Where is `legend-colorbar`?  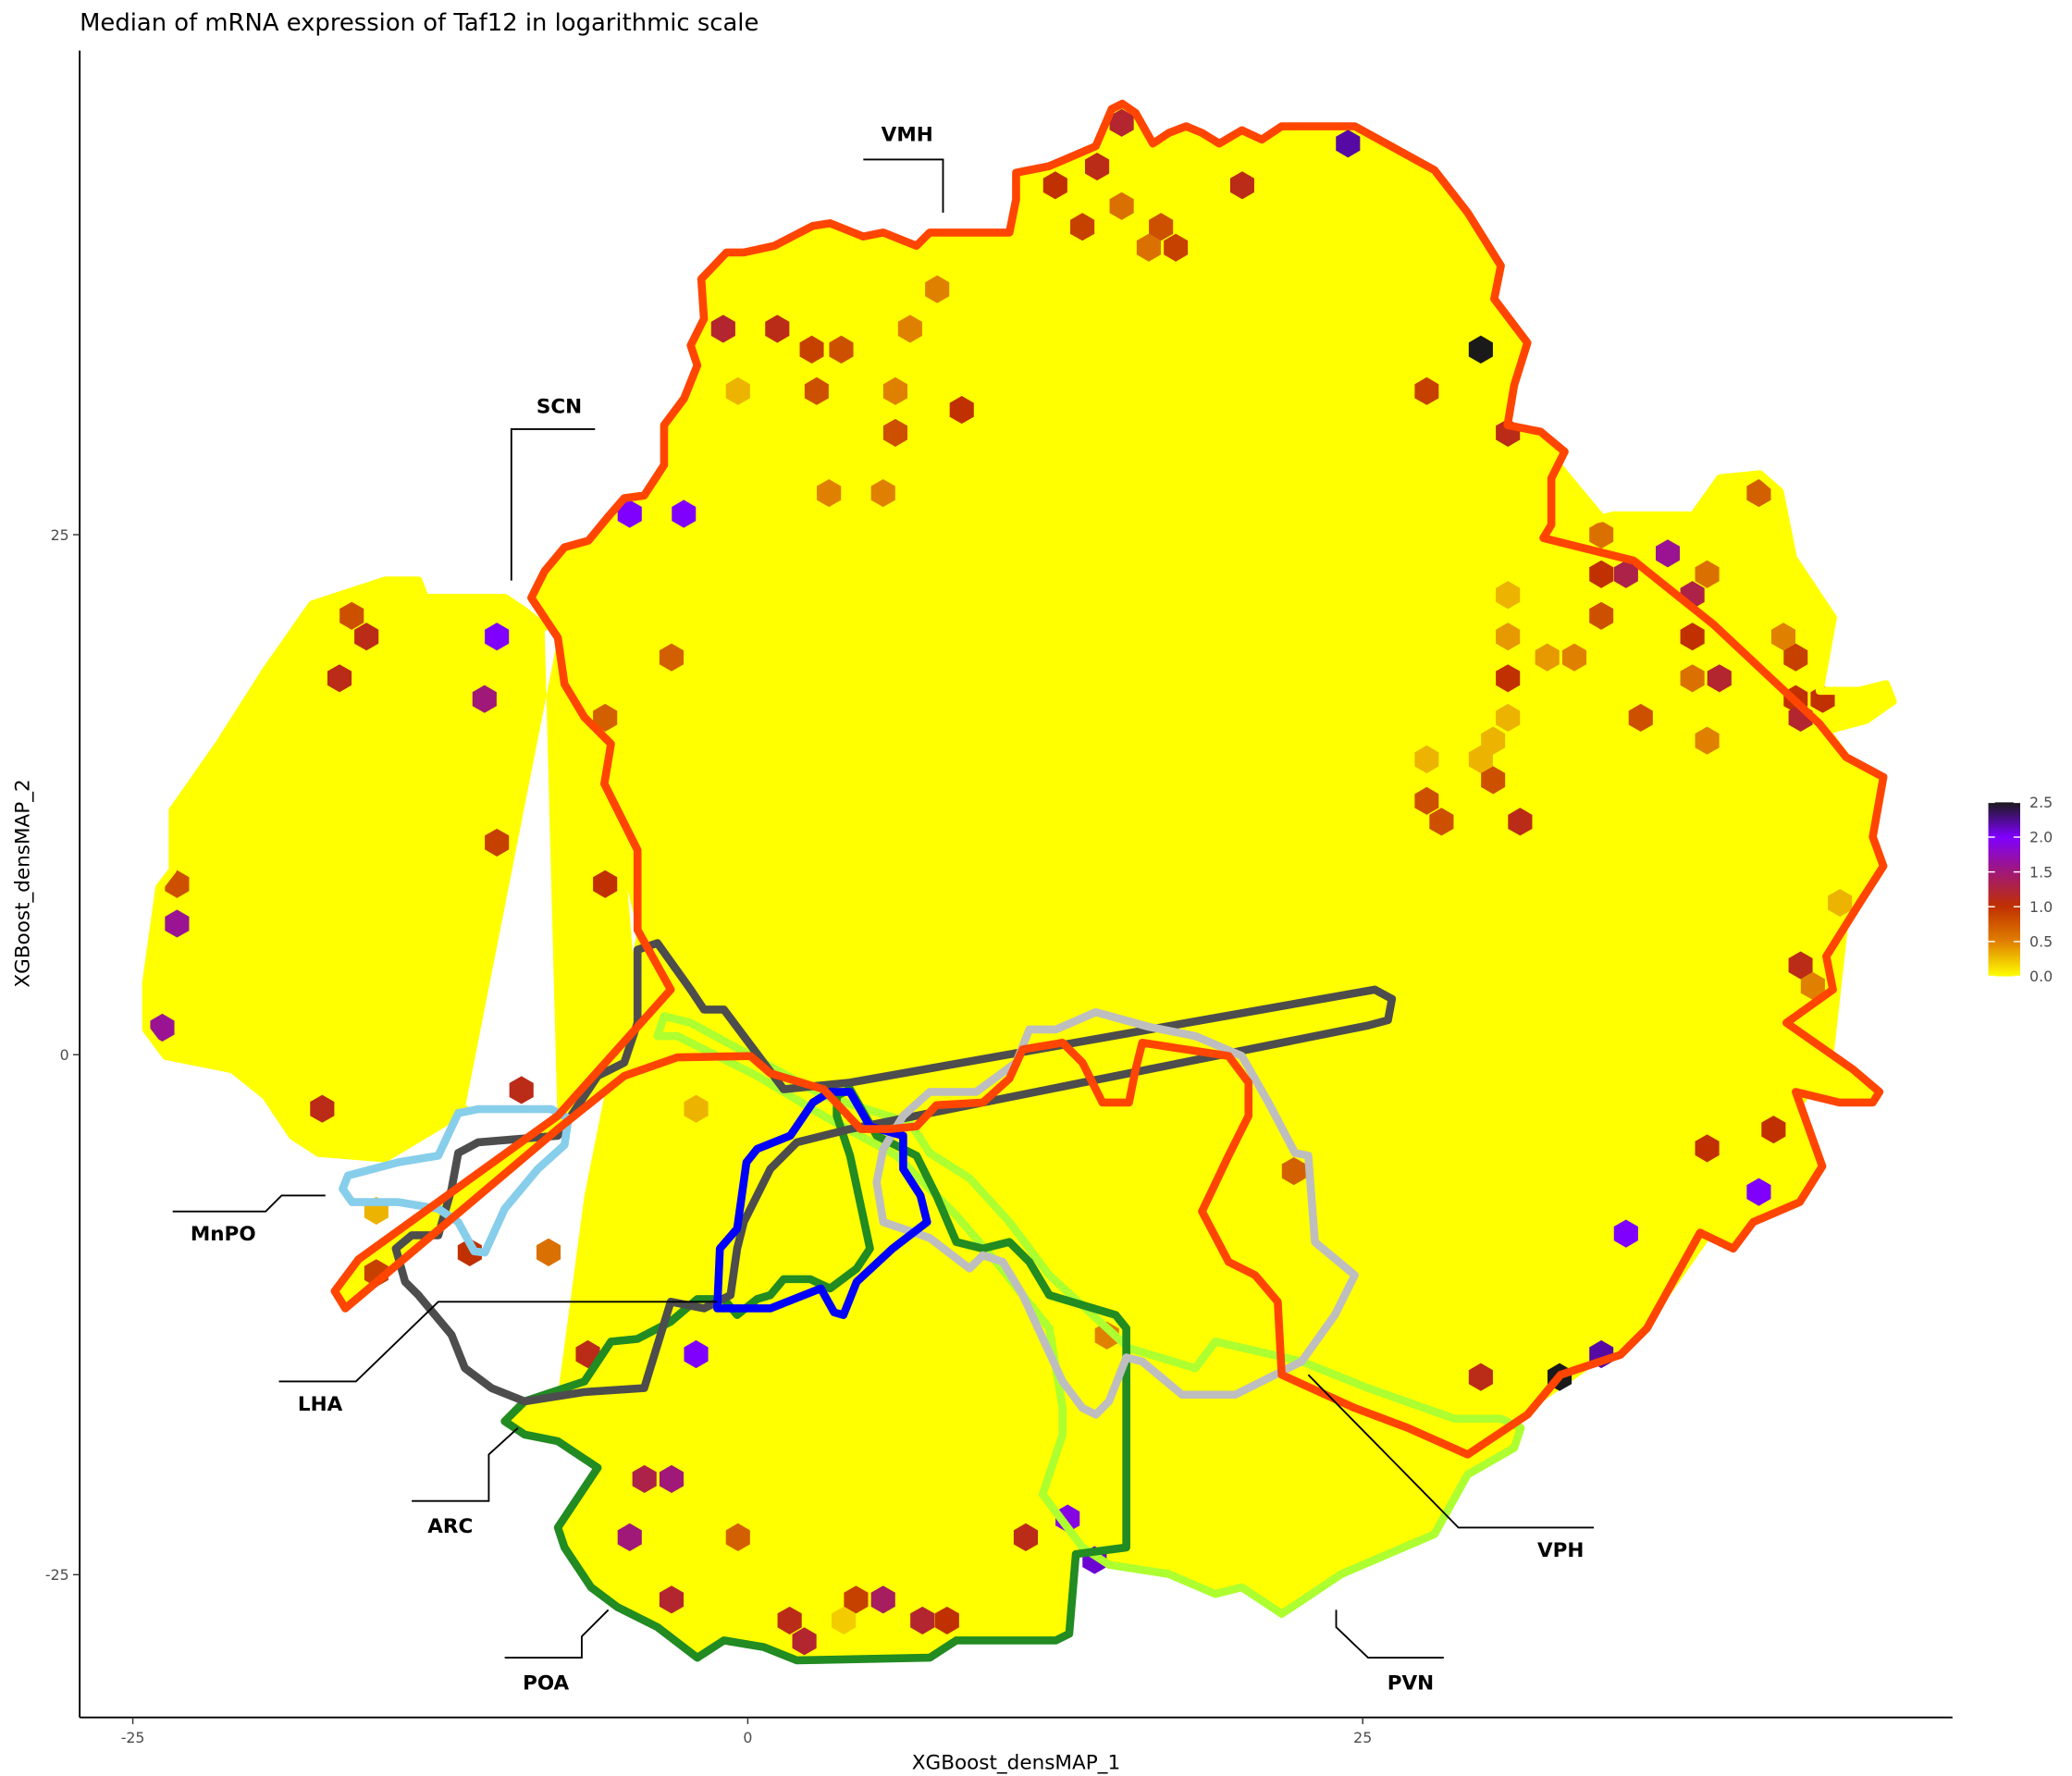 legend-colorbar is located at coordinates (2004, 890).